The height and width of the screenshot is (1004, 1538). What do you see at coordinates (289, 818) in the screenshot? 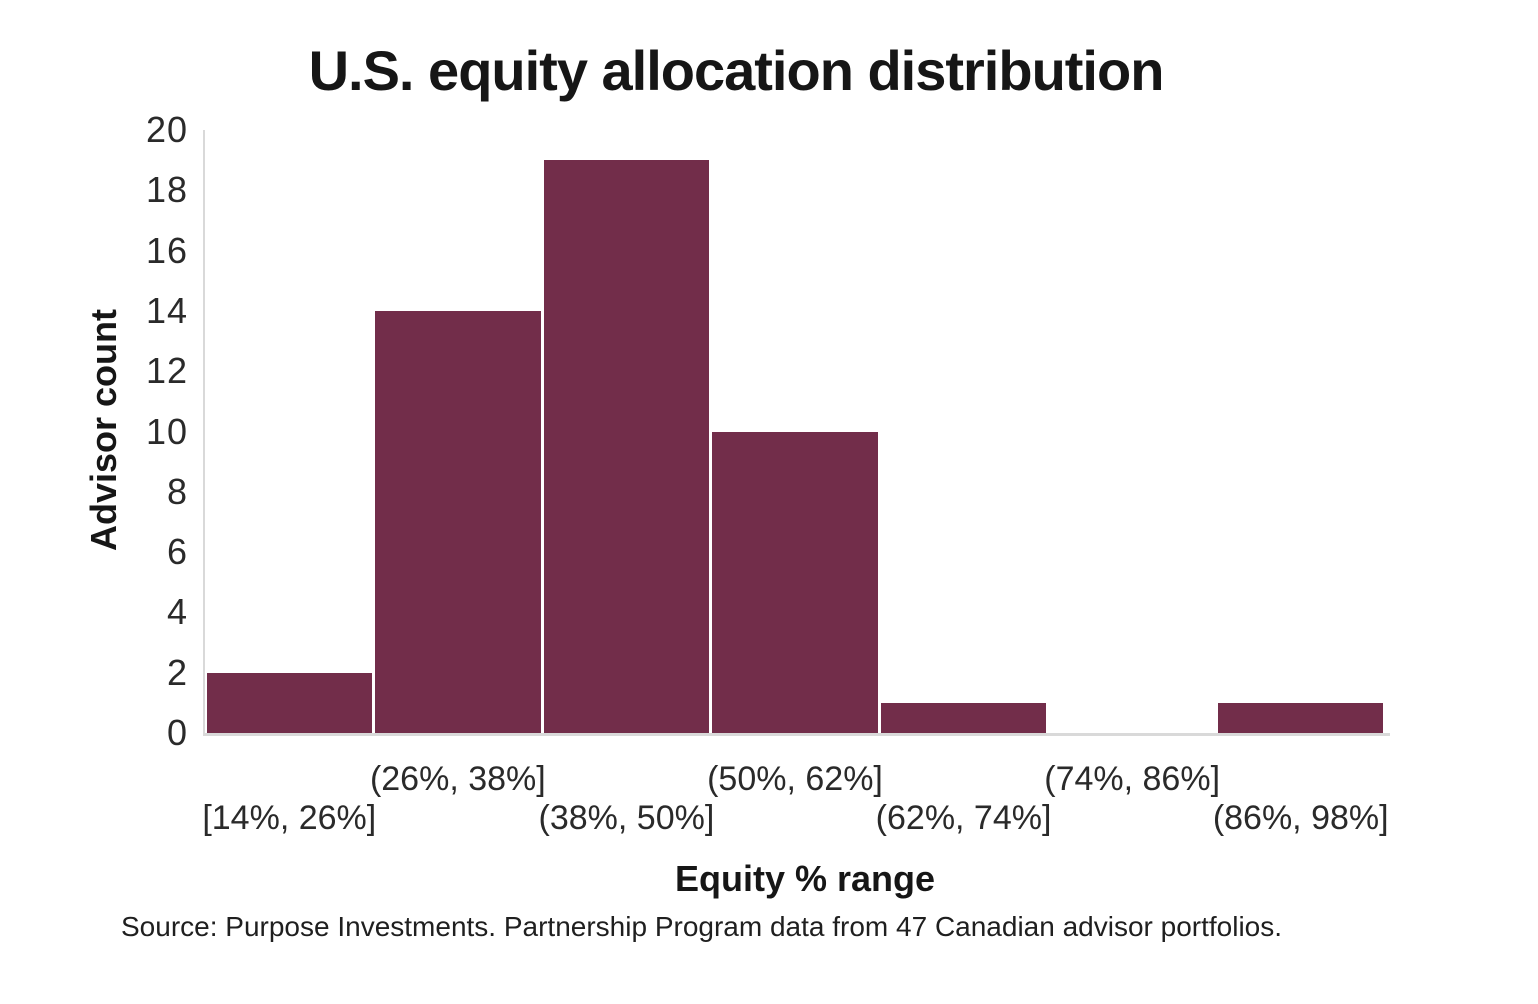
I see `x-tick-label: [14%, 26%]` at bounding box center [289, 818].